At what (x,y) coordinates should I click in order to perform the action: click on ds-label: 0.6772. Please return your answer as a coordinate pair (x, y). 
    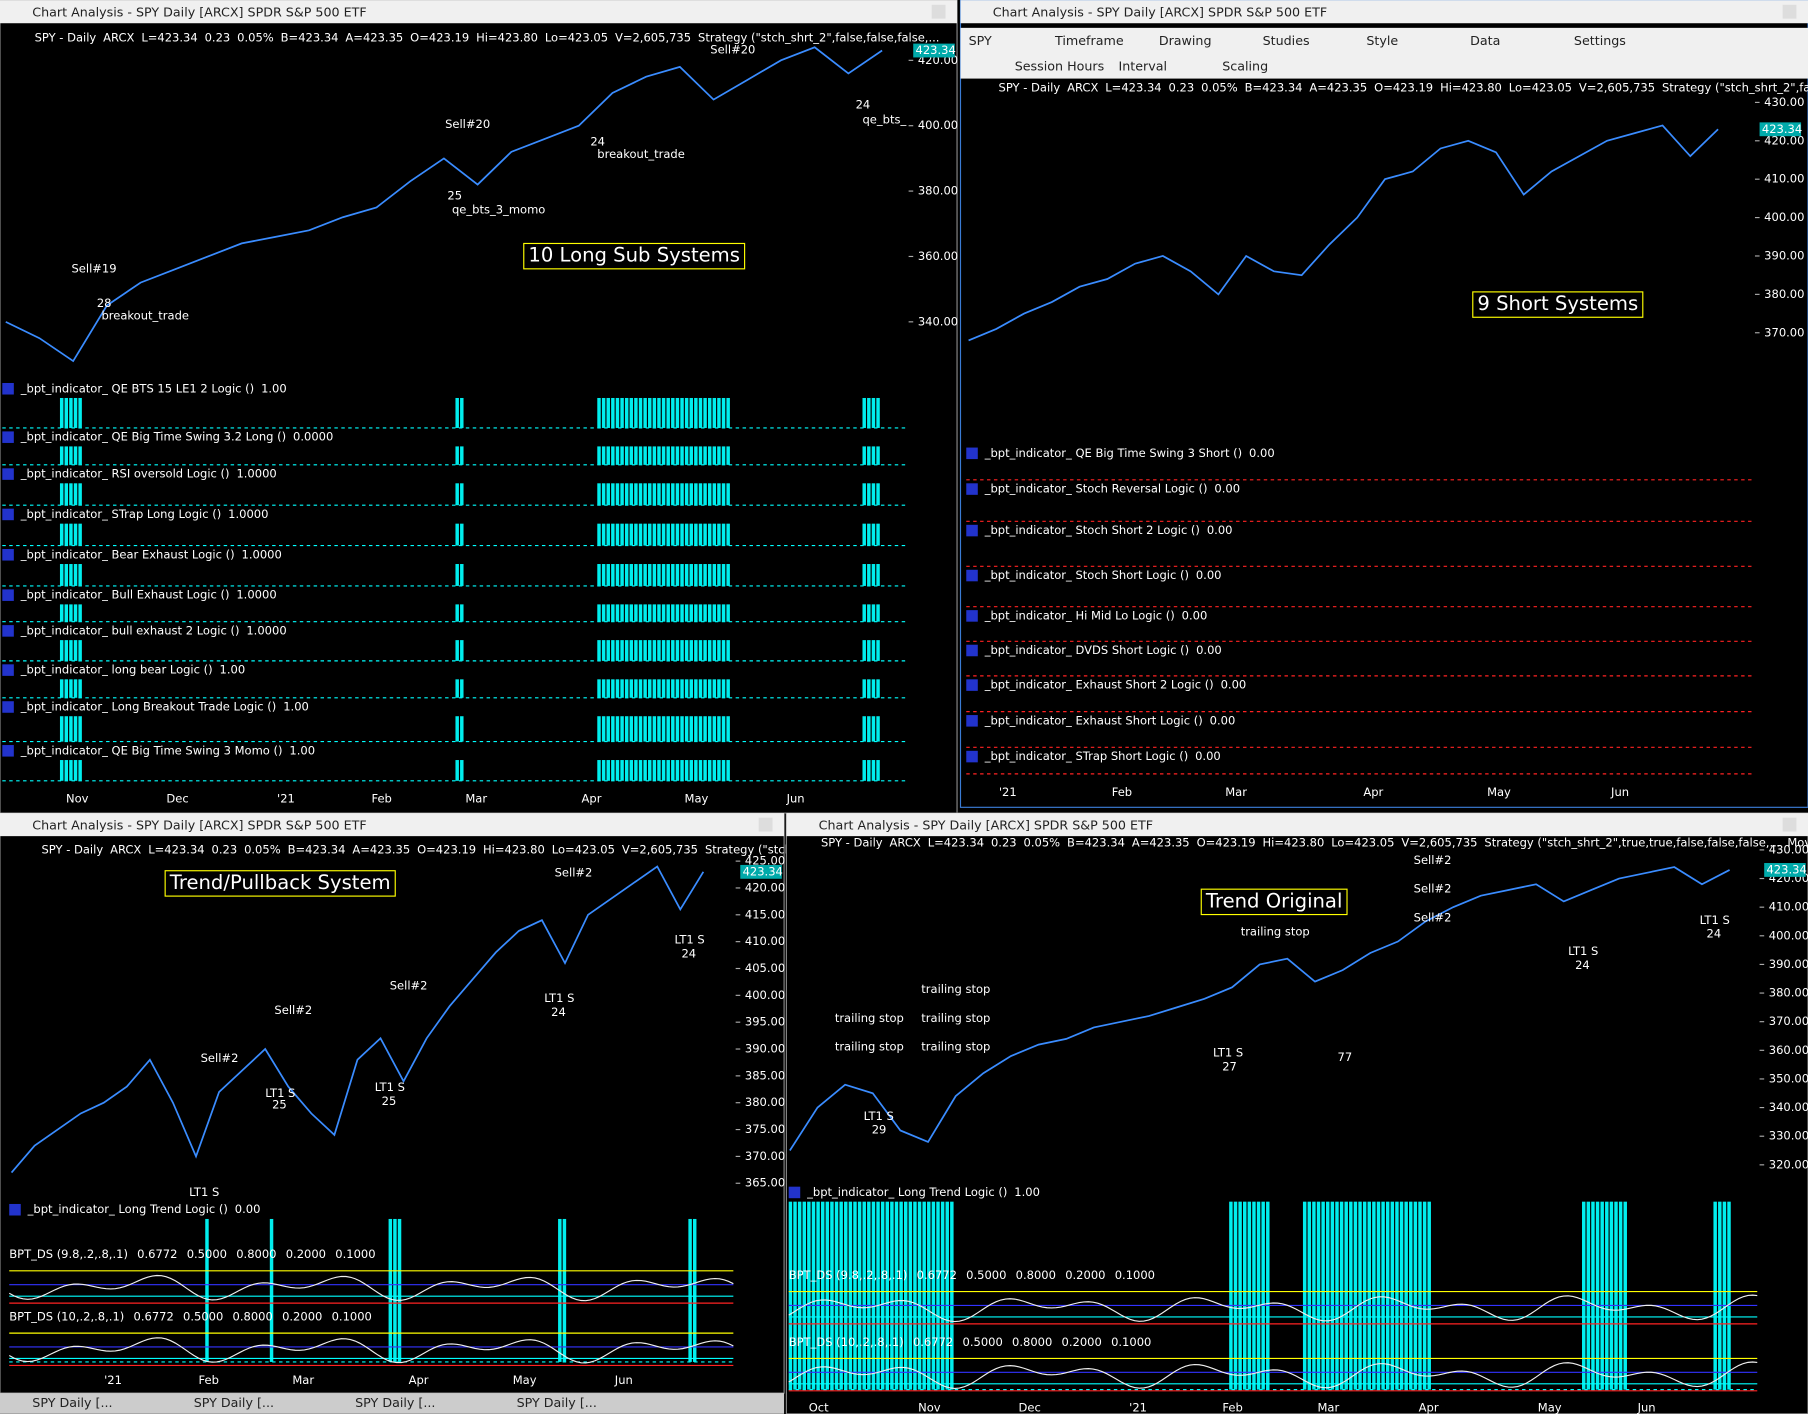
    Looking at the image, I should click on (154, 1316).